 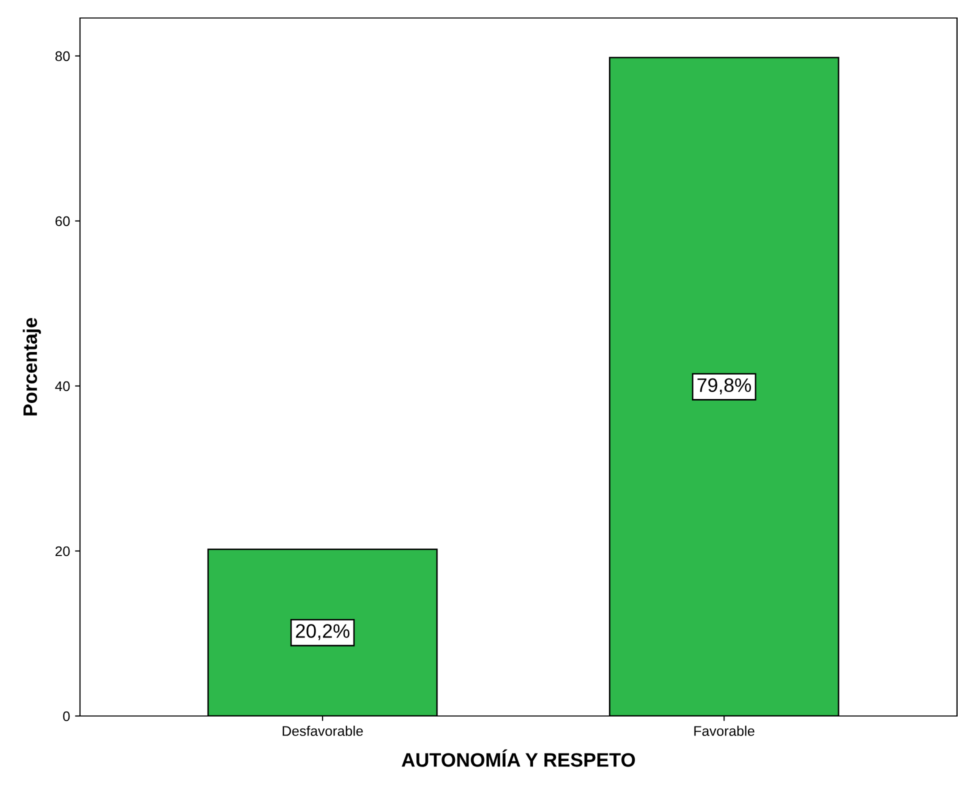 I want to click on y-tick-label: 40, so click(x=62, y=386).